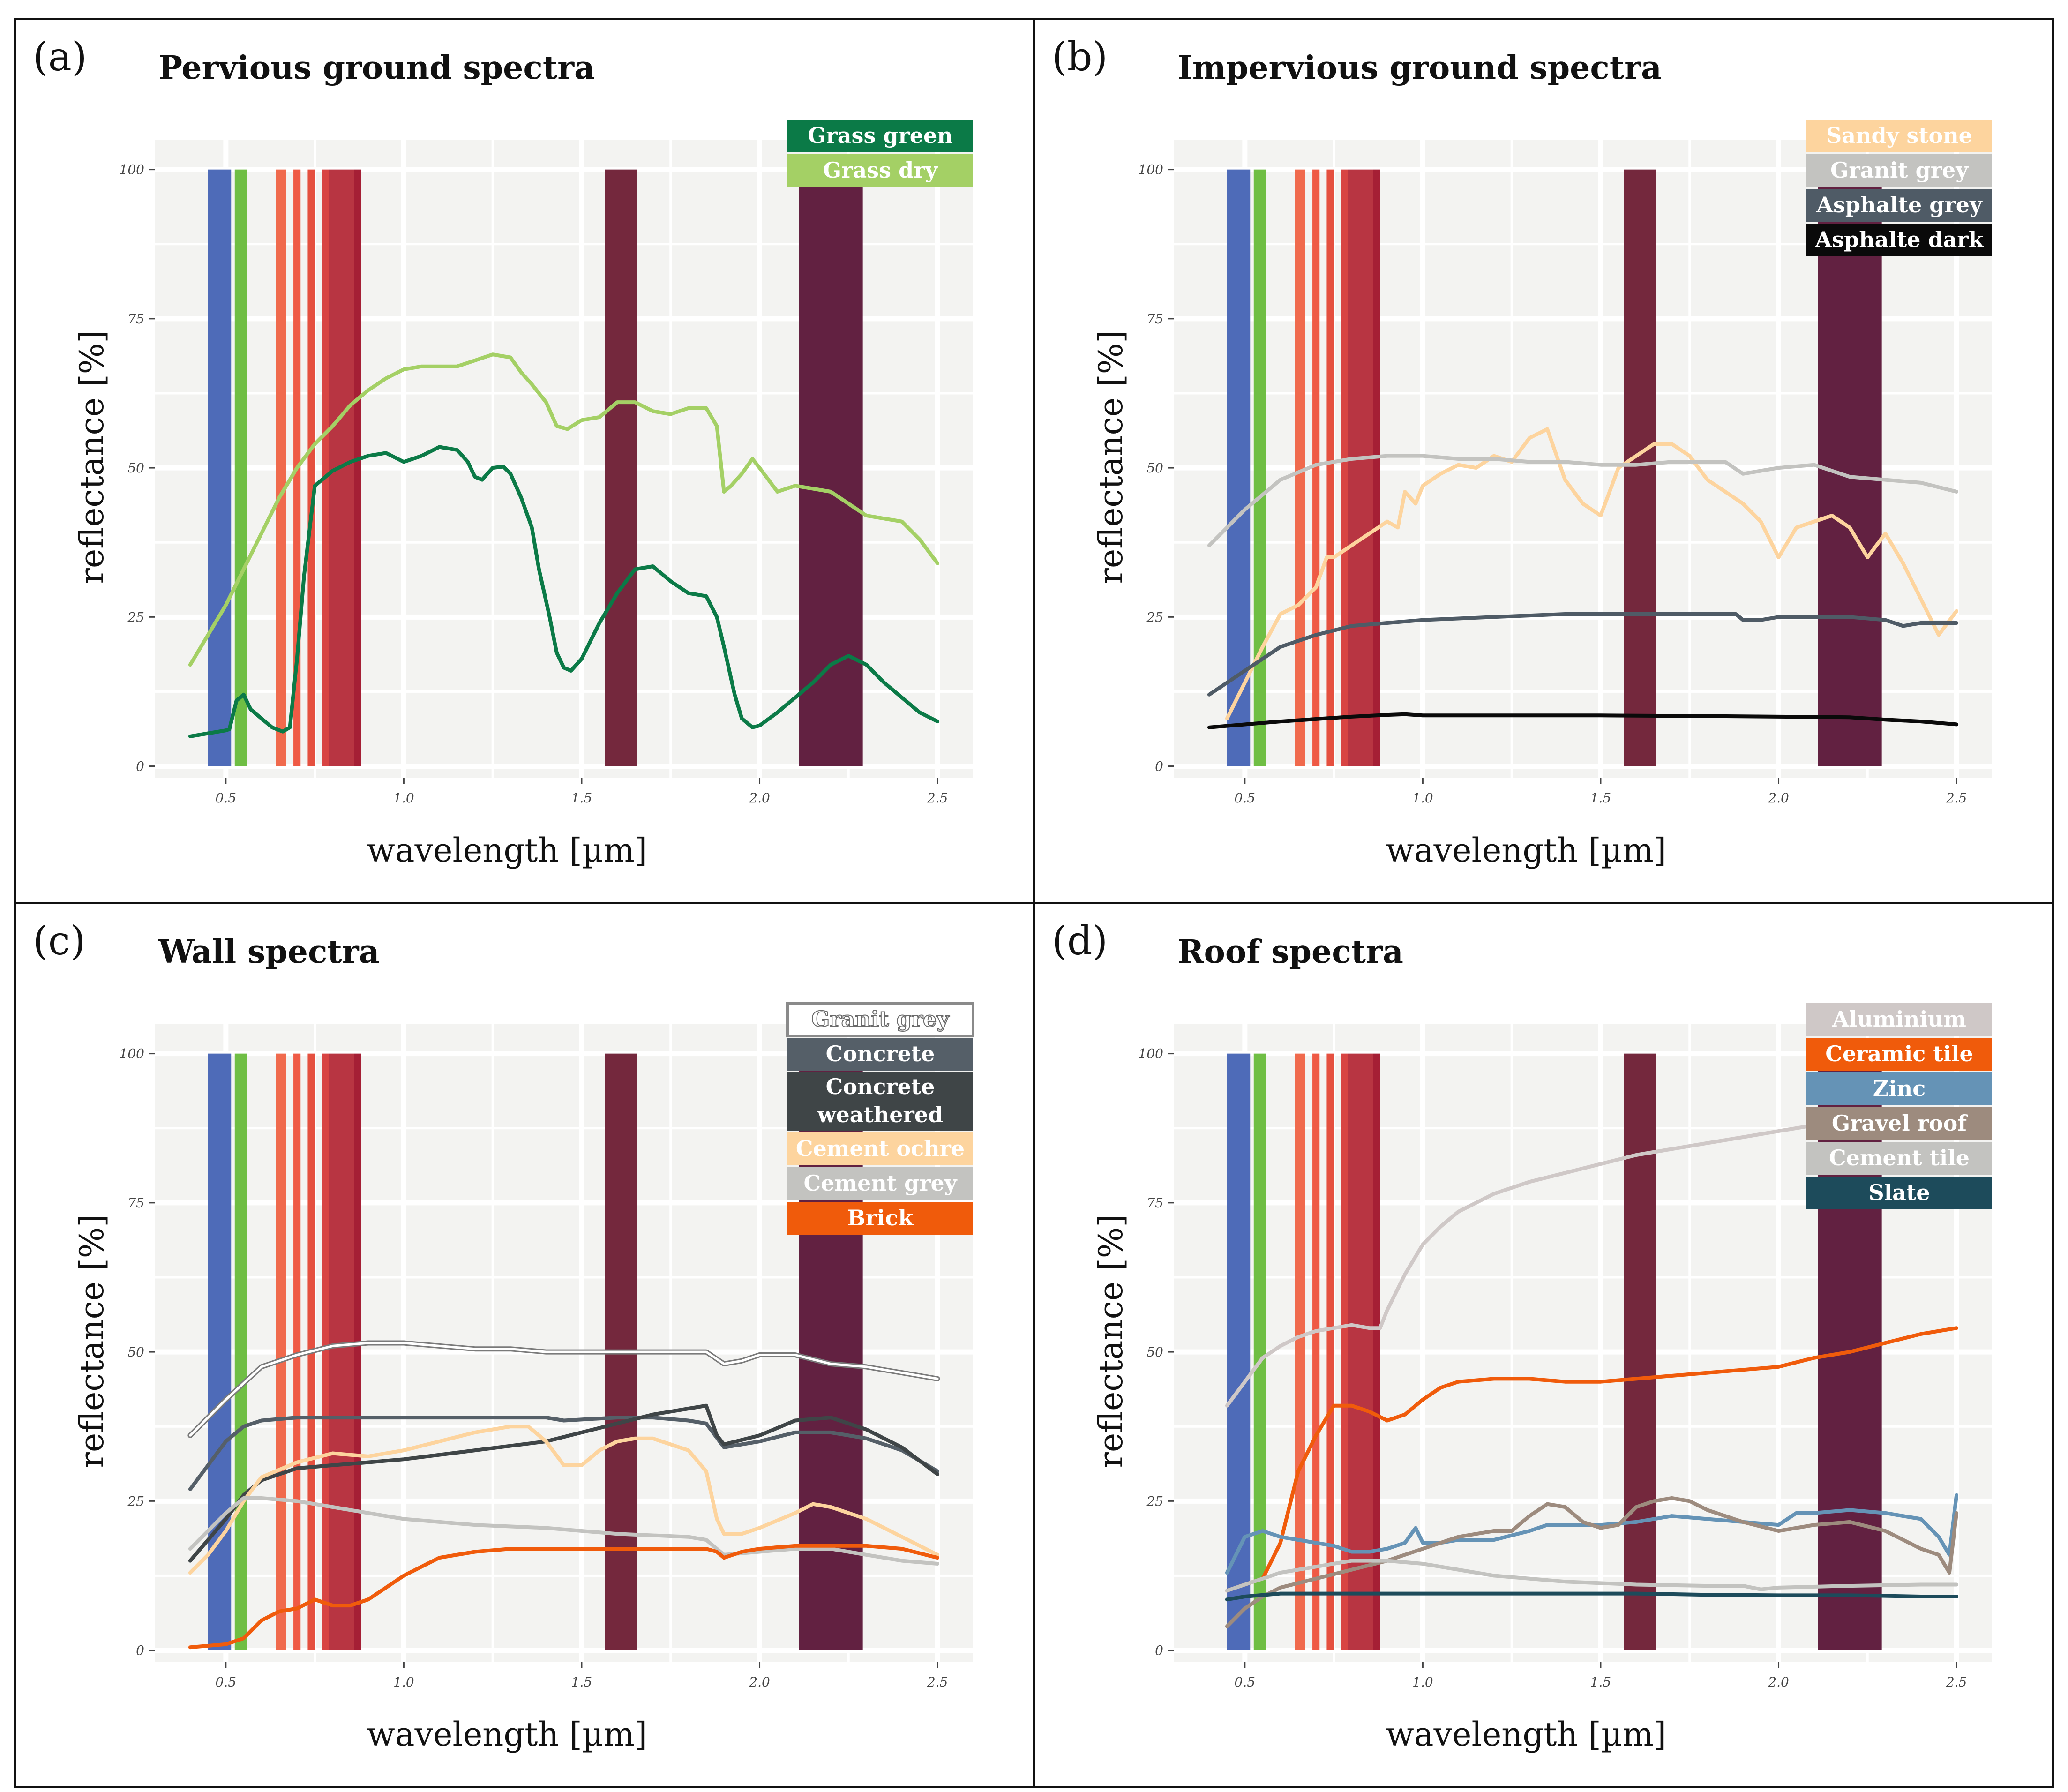 This screenshot has height=1792, width=2068. Describe the element at coordinates (1899, 1019) in the screenshot. I see `panel-d-legend-label: Aluminium` at that location.